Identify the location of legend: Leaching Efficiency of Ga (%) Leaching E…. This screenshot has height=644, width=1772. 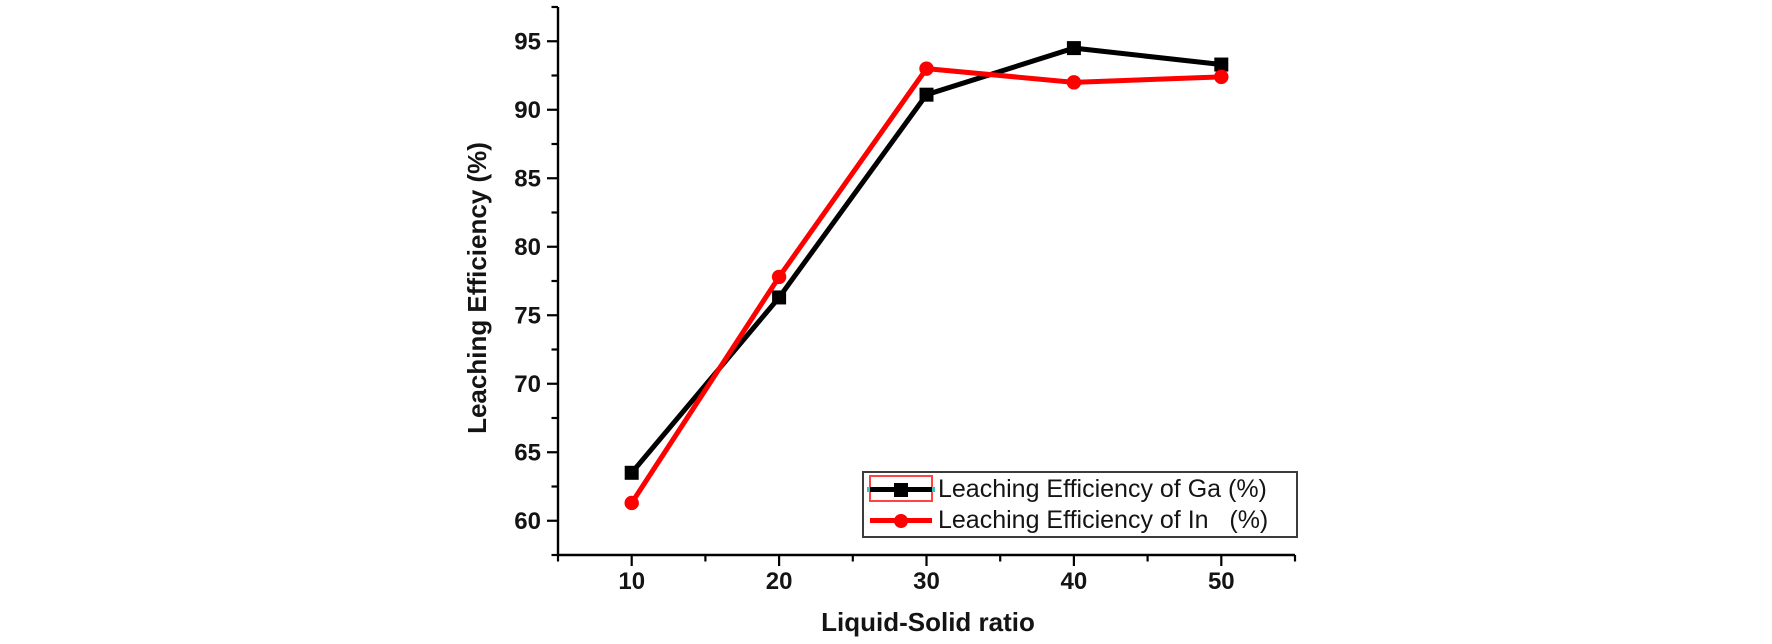
(1080, 504).